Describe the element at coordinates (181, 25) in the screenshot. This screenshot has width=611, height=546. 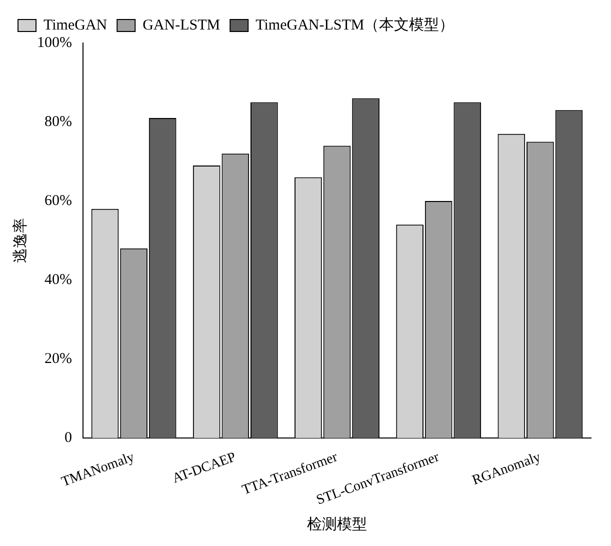
I see `legend-label: GAN-LSTM` at that location.